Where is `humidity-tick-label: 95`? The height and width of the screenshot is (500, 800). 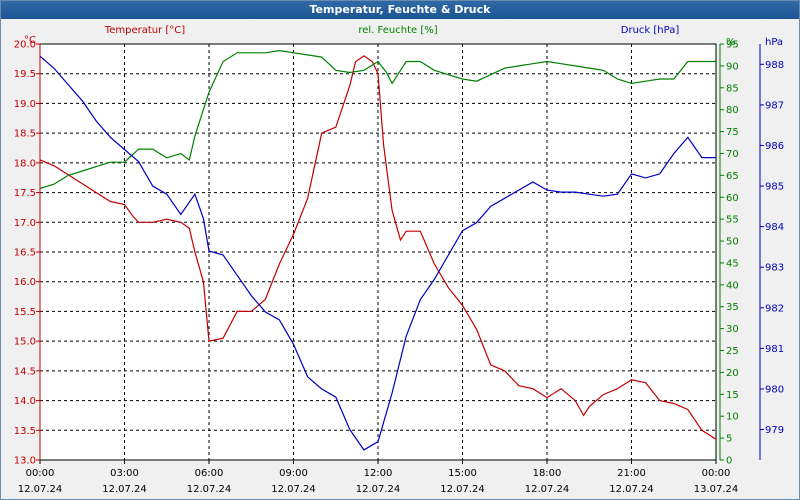
humidity-tick-label: 95 is located at coordinates (732, 45).